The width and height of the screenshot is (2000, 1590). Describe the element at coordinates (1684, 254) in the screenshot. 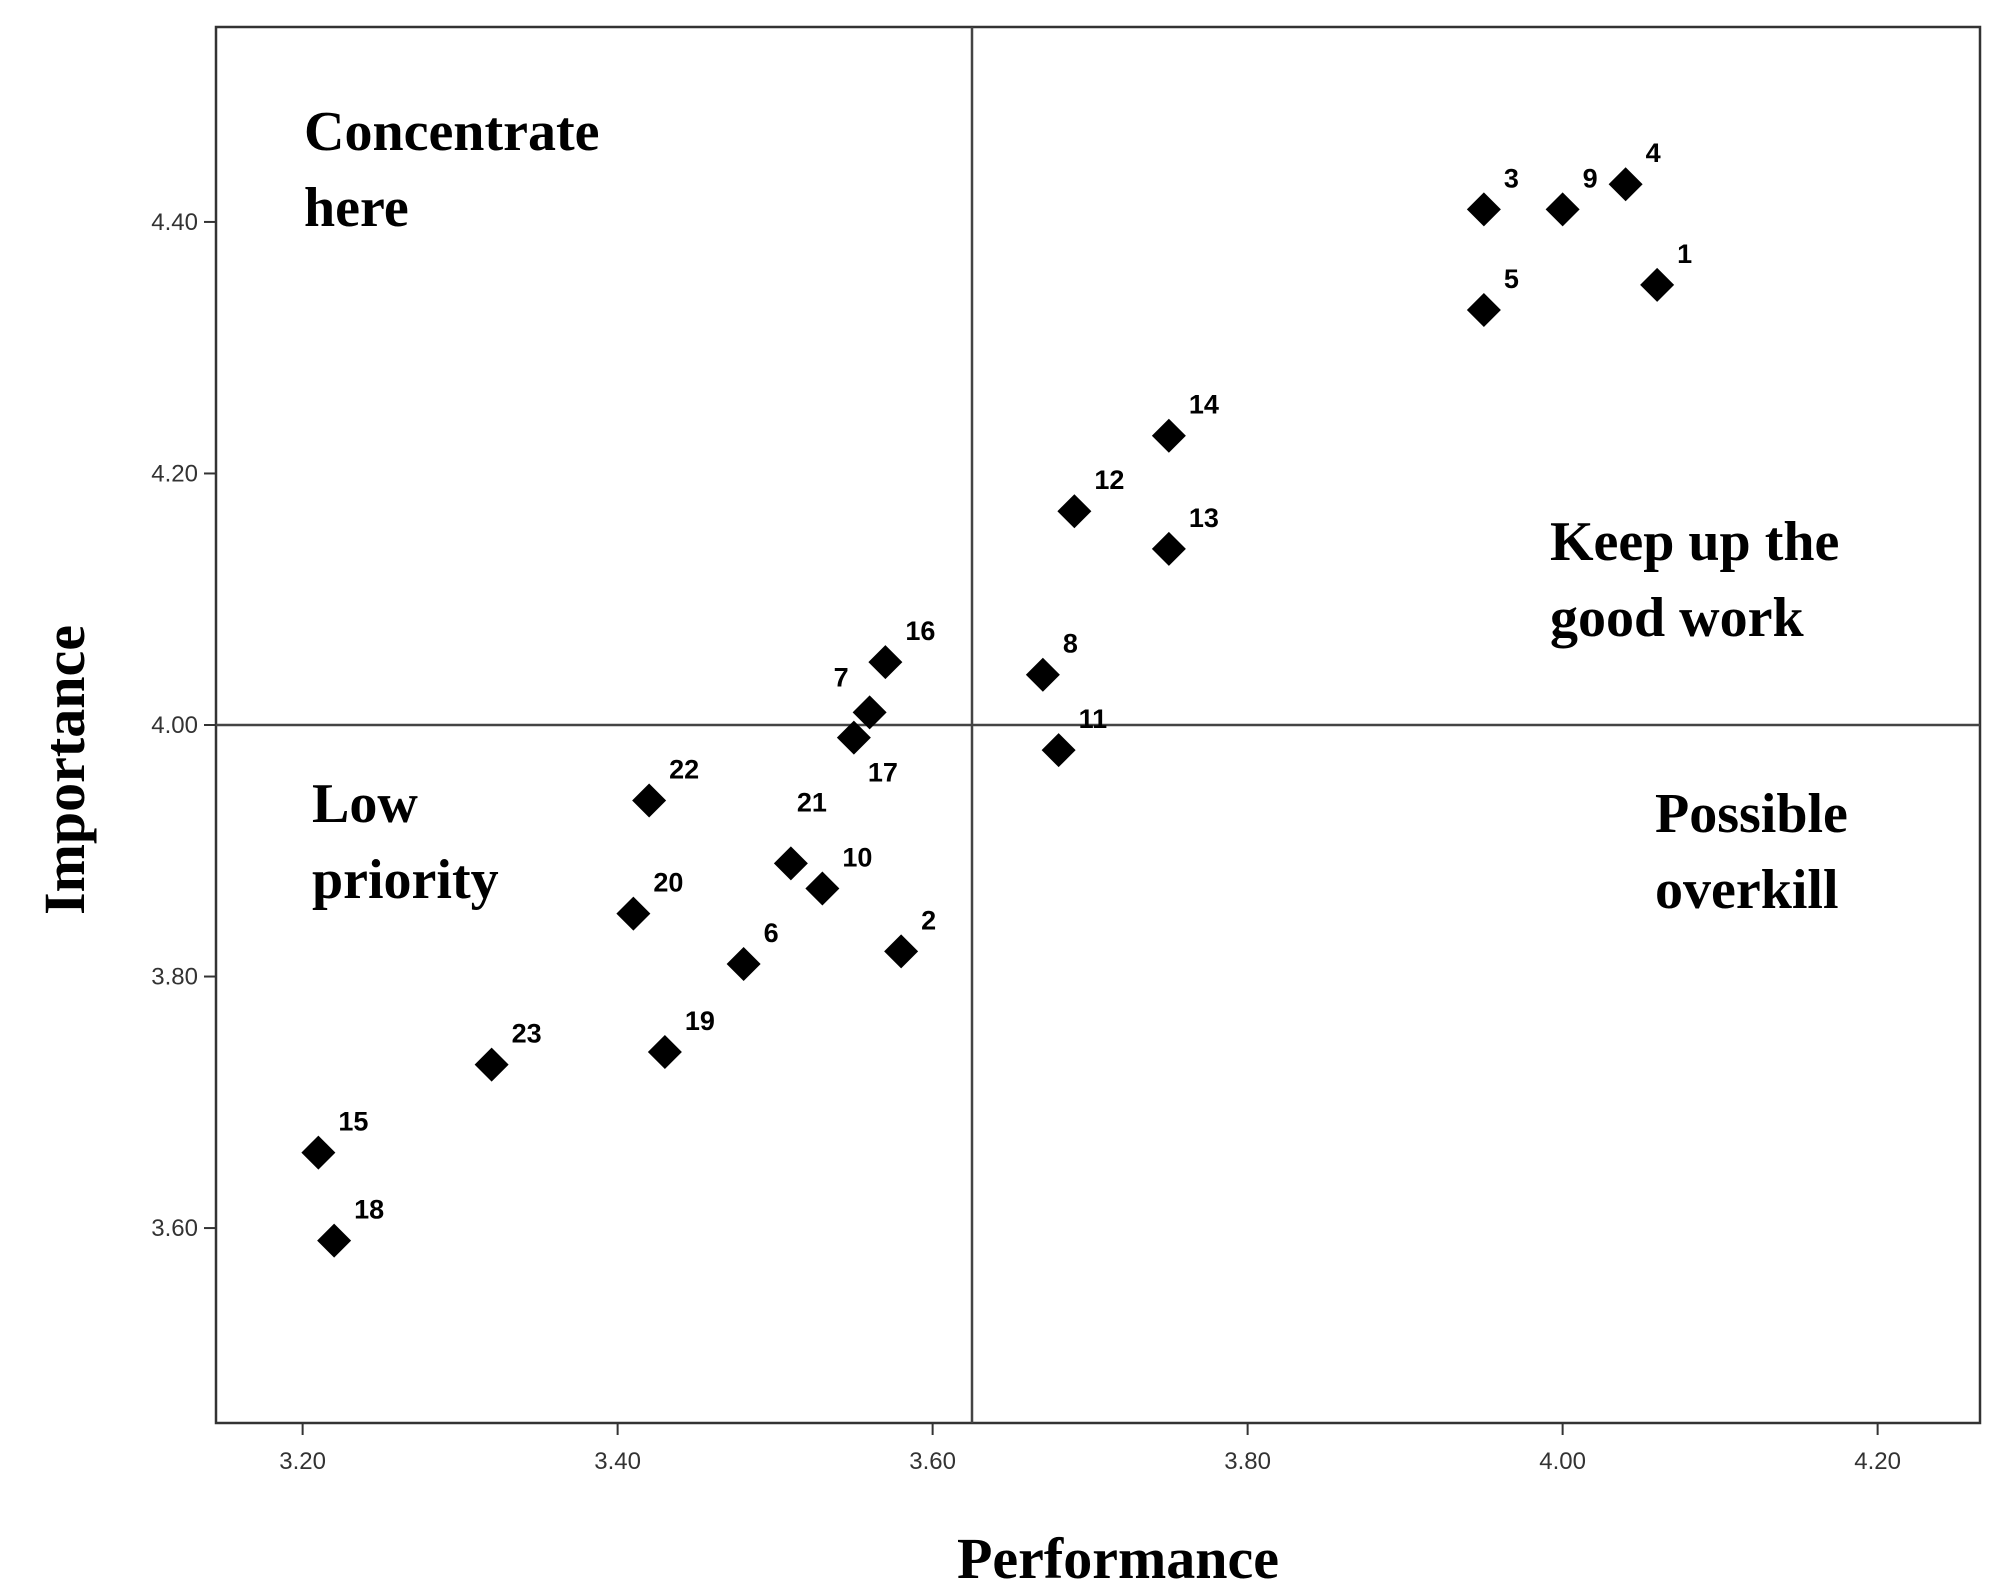

I see `point-label-1: 1` at that location.